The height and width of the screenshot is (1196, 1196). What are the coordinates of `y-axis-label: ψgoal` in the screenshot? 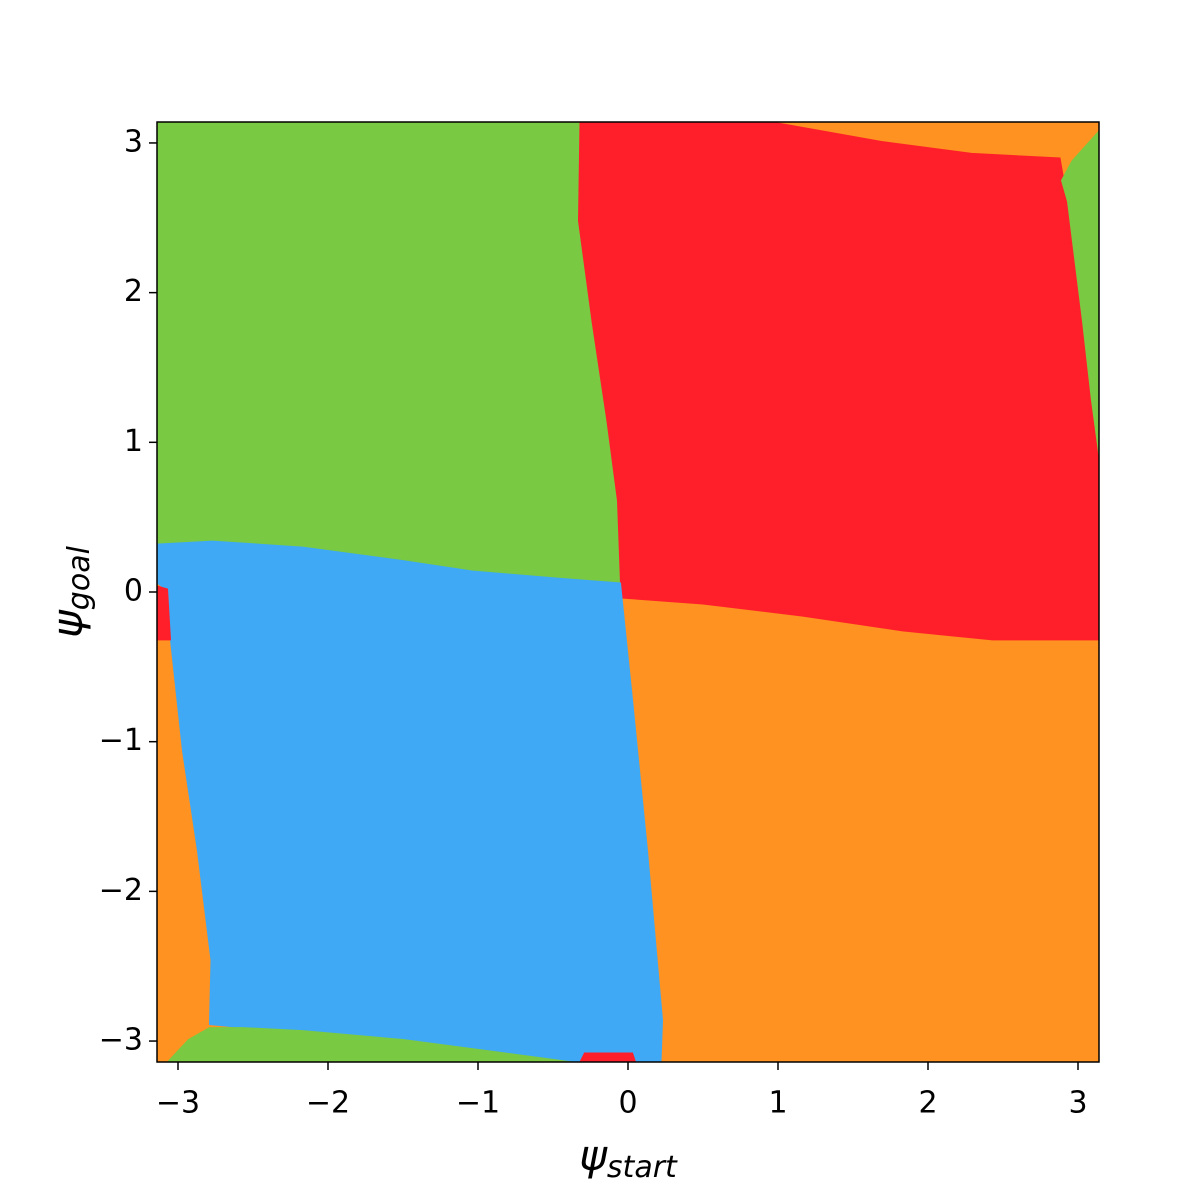 It's located at (70, 591).